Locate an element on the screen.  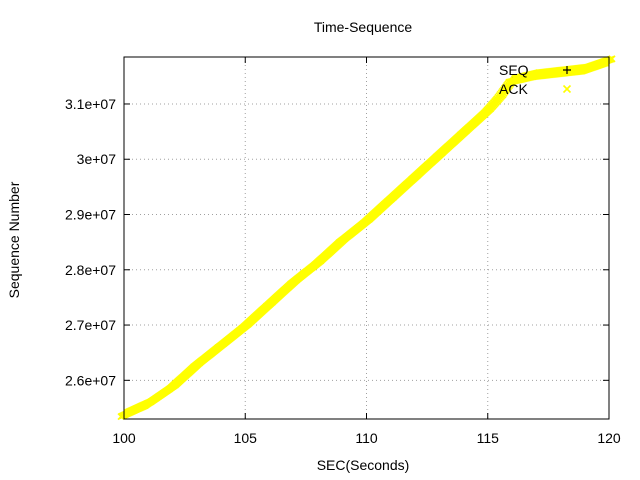
y-axis-label: Sequence Number is located at coordinates (14, 239).